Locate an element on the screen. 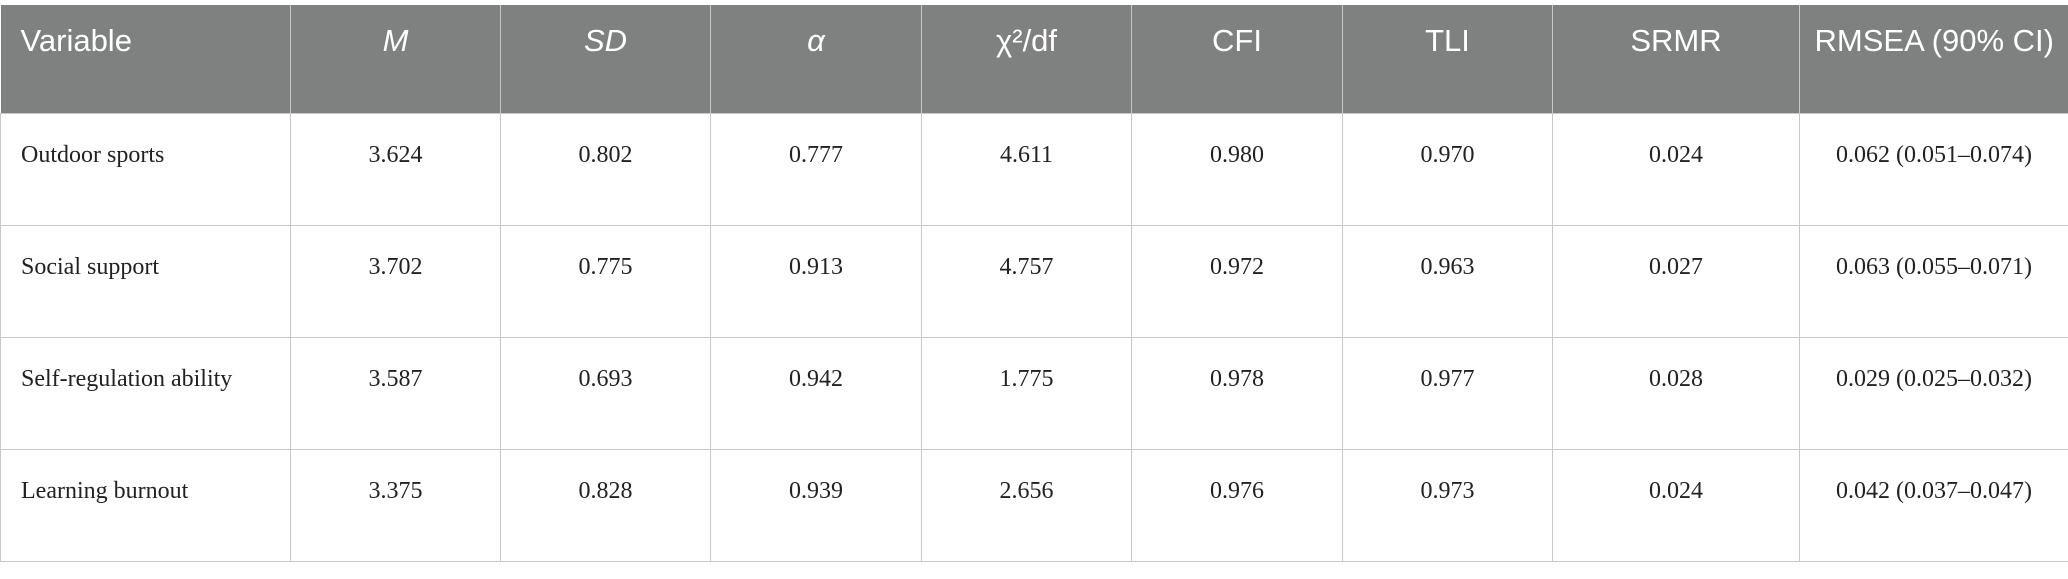  value-cell: 0.913 is located at coordinates (816, 281).